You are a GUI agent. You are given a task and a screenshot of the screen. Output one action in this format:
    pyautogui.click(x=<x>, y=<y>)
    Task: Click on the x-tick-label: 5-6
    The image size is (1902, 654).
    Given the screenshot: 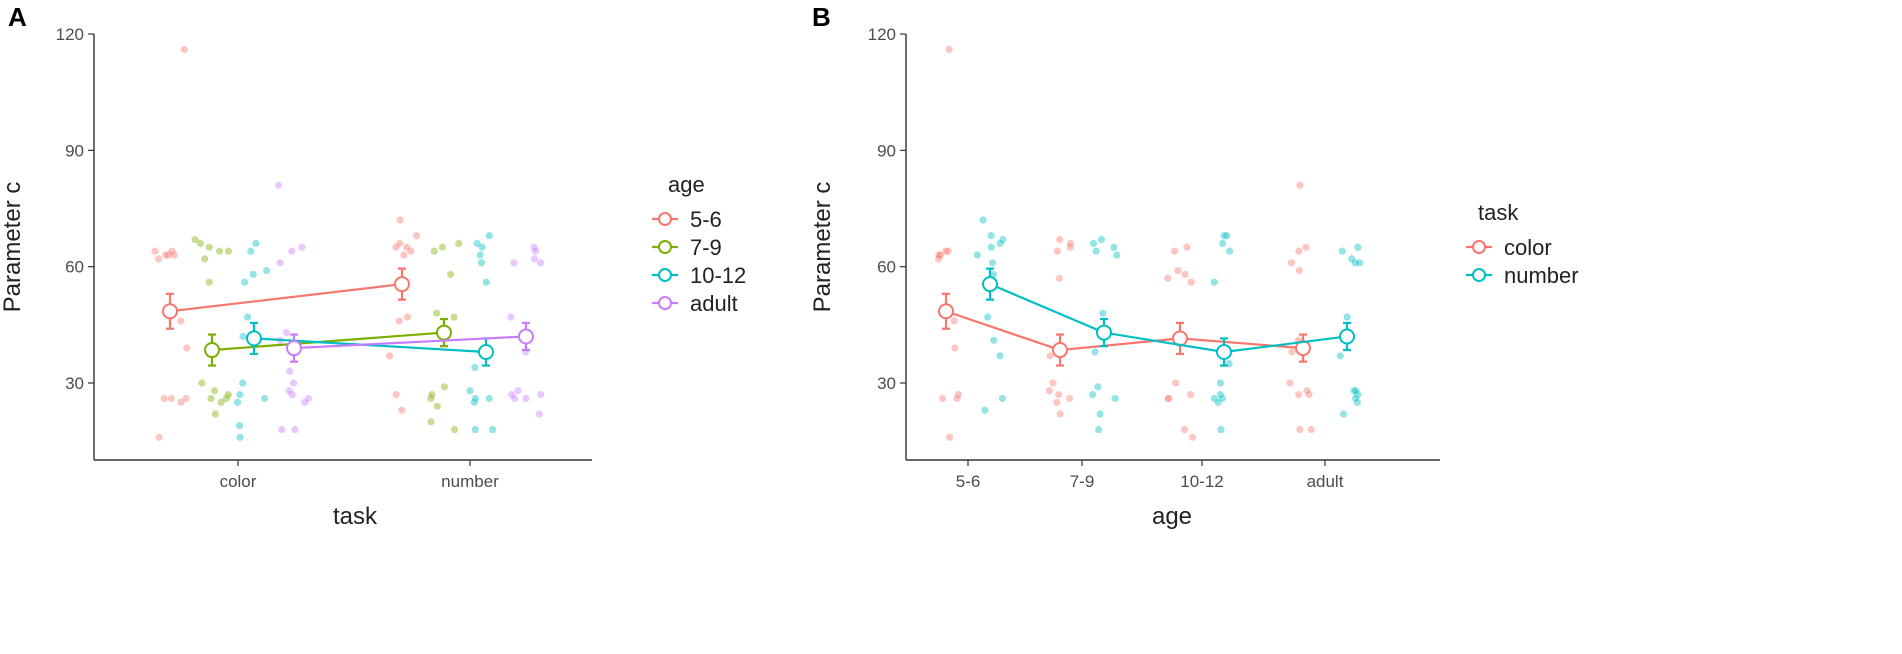 What is the action you would take?
    pyautogui.click(x=968, y=481)
    